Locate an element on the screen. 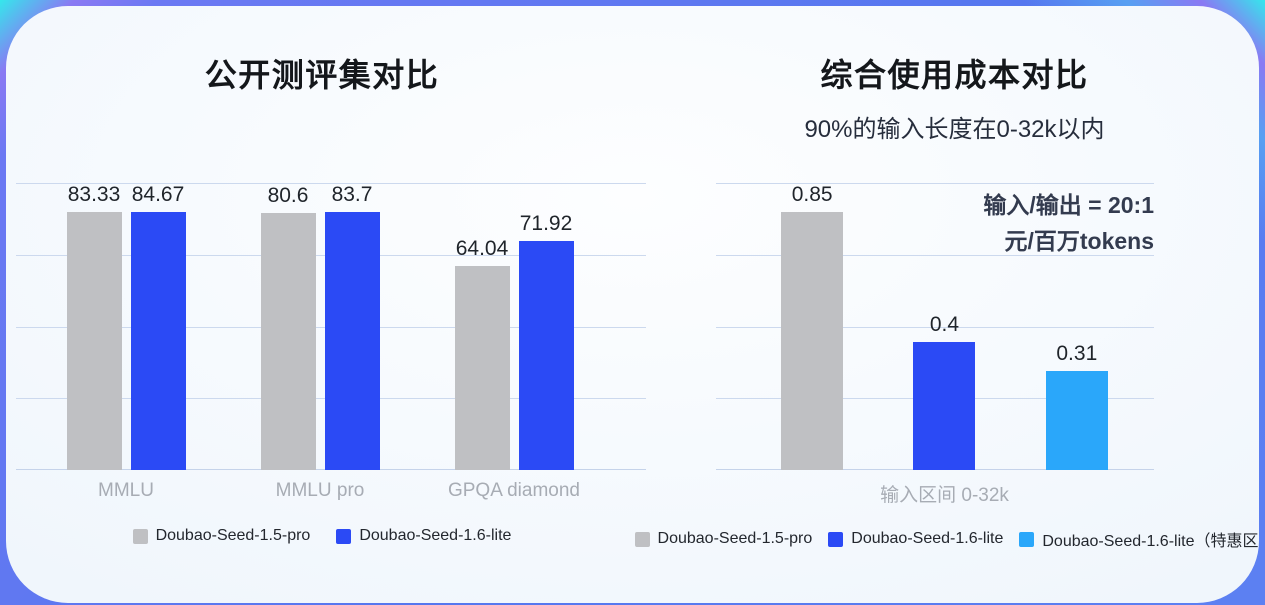 The width and height of the screenshot is (1265, 605). bar-value-label: 71.92 is located at coordinates (546, 223).